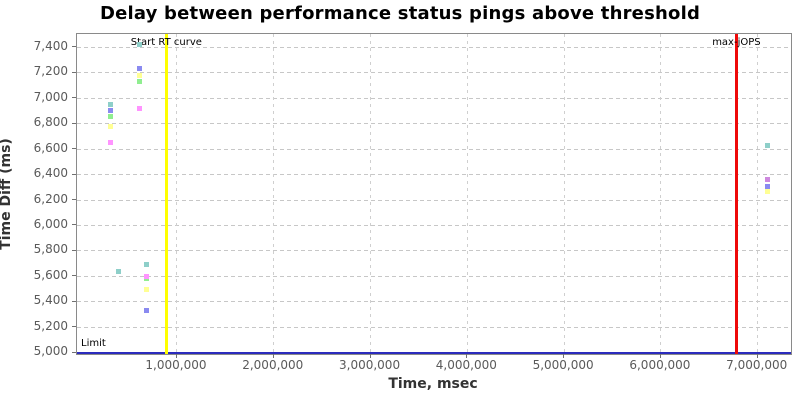 Image resolution: width=800 pixels, height=400 pixels. What do you see at coordinates (736, 42) in the screenshot?
I see `max-jops-label: max-jOPS` at bounding box center [736, 42].